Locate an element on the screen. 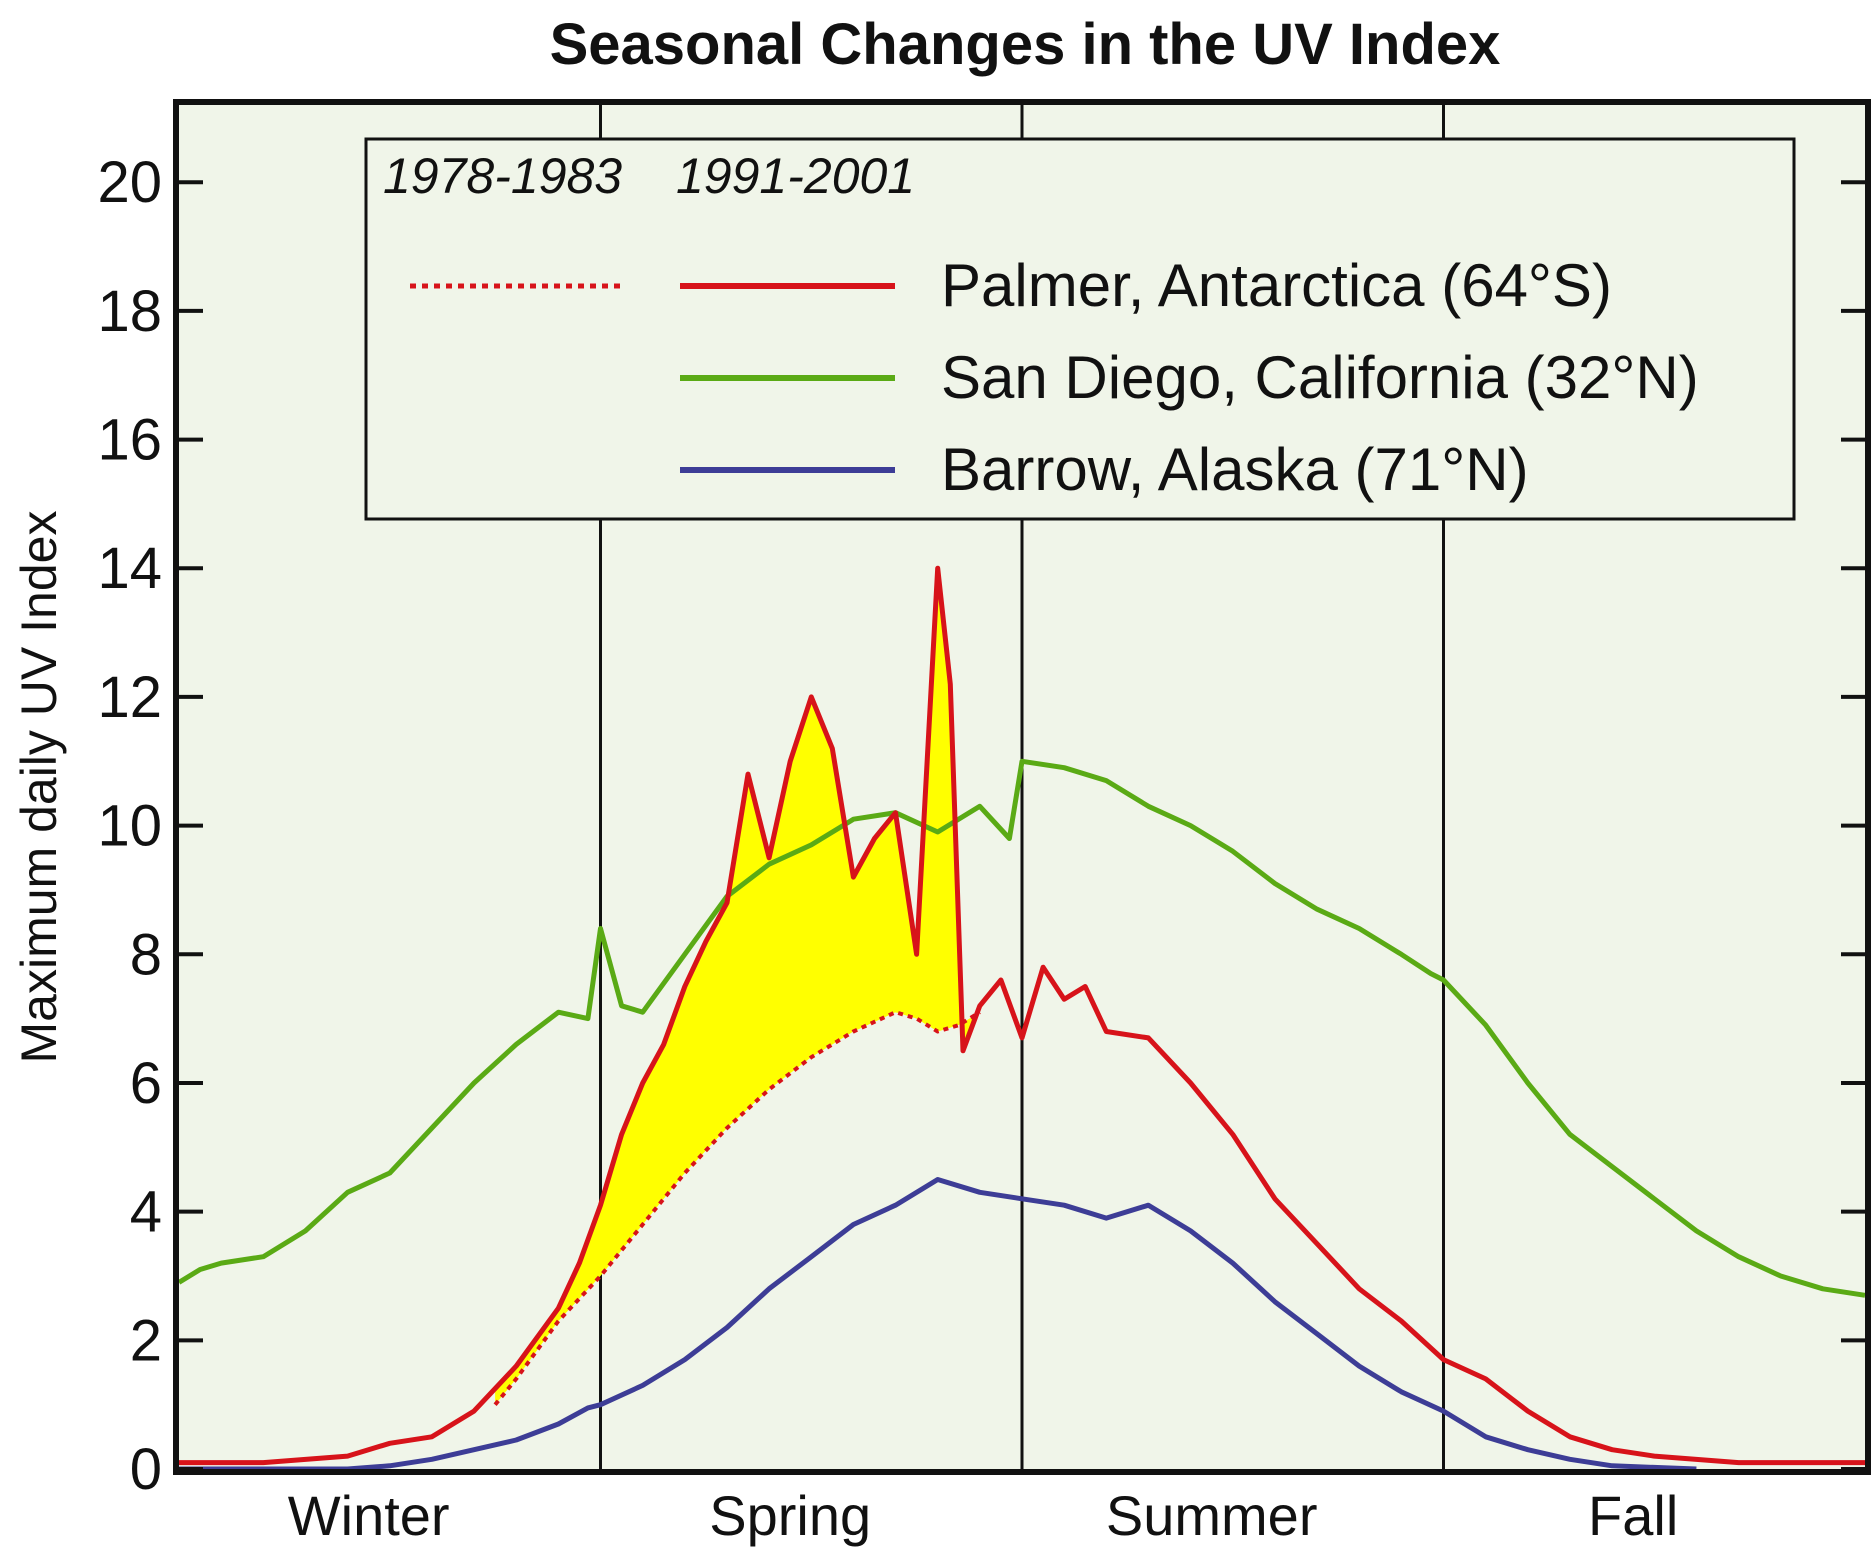 The height and width of the screenshot is (1550, 1871). ozone-hole-fill-layer is located at coordinates (737, 990).